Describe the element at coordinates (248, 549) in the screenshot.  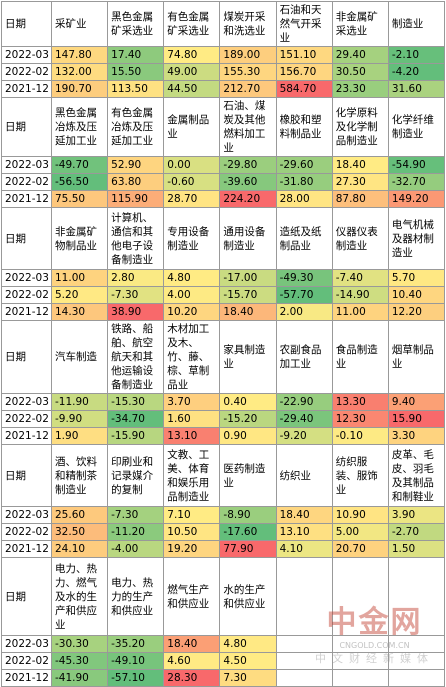
I see `value-cell: 77.90` at that location.